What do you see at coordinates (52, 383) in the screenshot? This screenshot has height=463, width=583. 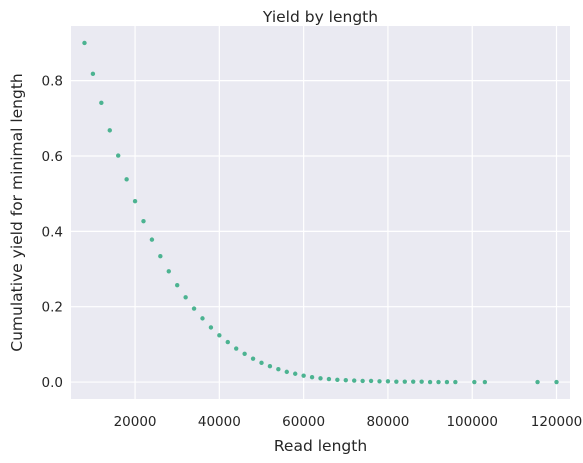 I see `y-tick-label: 0.0` at bounding box center [52, 383].